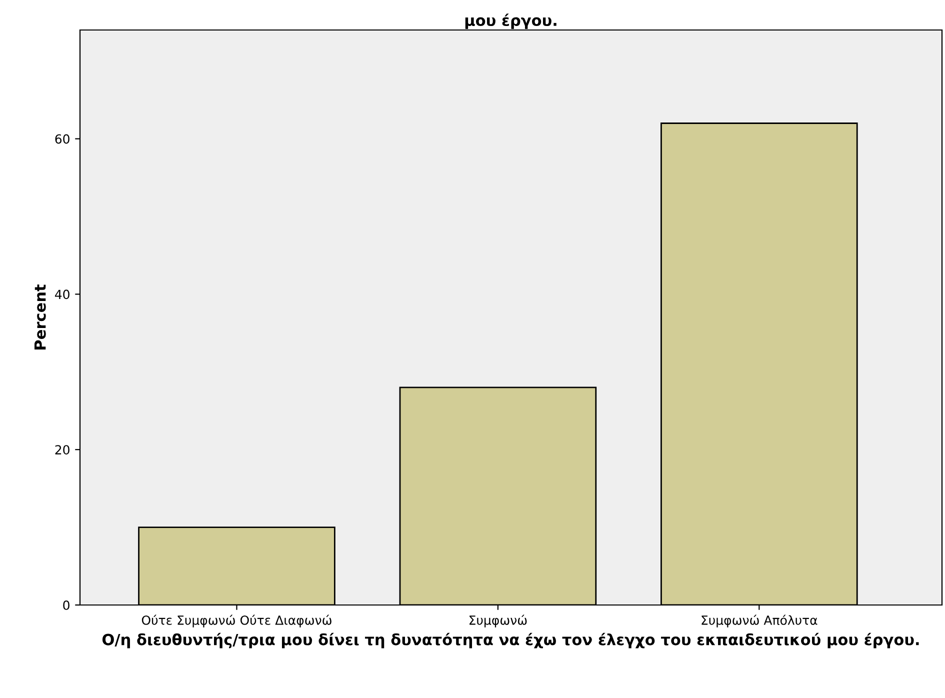 The width and height of the screenshot is (945, 698). Describe the element at coordinates (62, 450) in the screenshot. I see `y-tick-label: 20` at that location.